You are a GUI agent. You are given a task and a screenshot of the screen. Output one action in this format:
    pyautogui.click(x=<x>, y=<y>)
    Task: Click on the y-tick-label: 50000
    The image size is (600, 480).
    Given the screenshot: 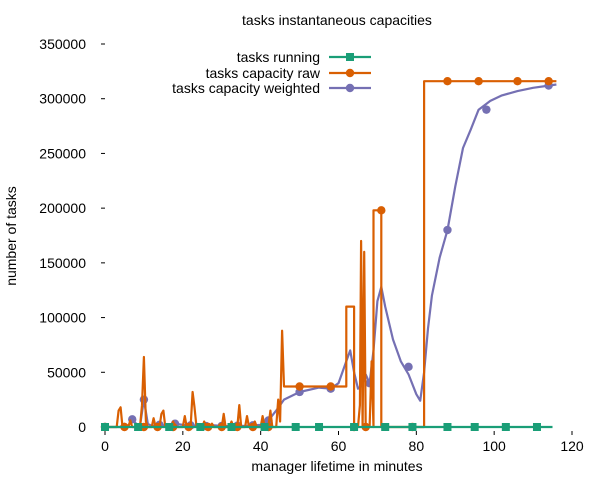 What is the action you would take?
    pyautogui.click(x=66, y=372)
    